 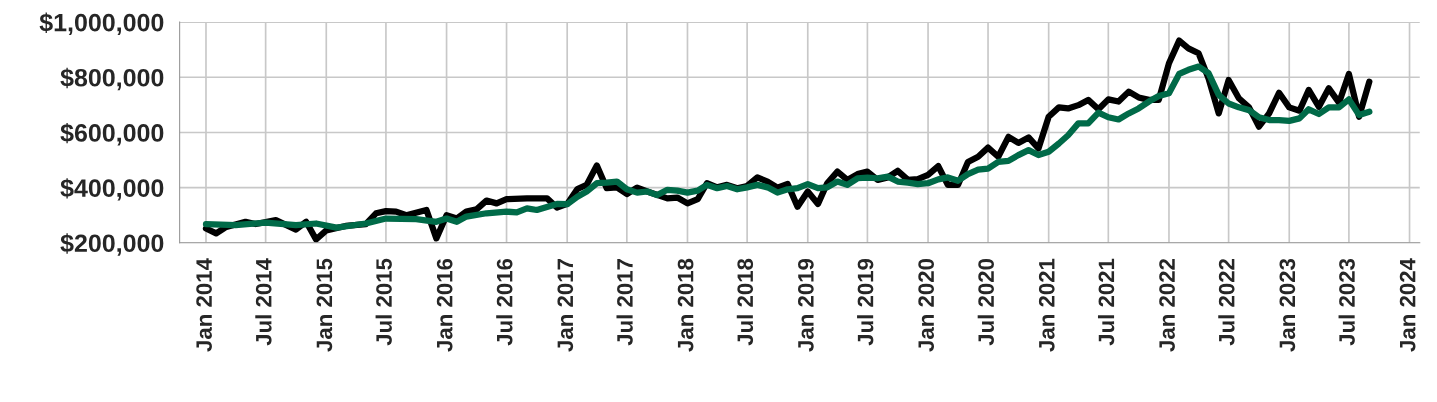 What do you see at coordinates (263, 302) in the screenshot?
I see `x-tick-label: Jul 2014` at bounding box center [263, 302].